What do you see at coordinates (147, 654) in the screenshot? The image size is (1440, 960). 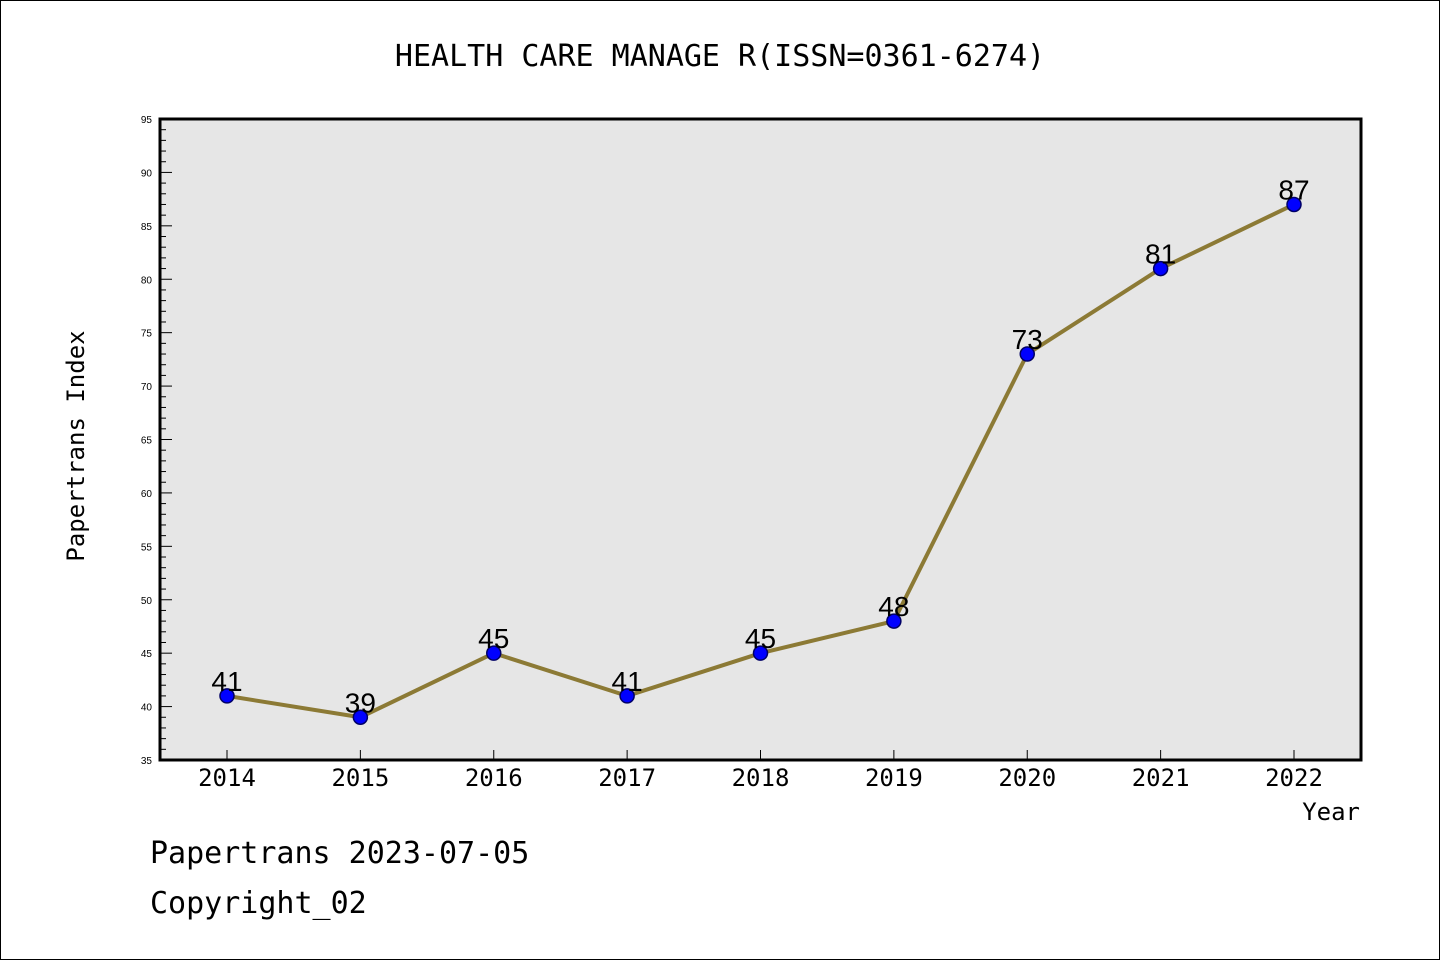 I see `y-tick-label: 45` at bounding box center [147, 654].